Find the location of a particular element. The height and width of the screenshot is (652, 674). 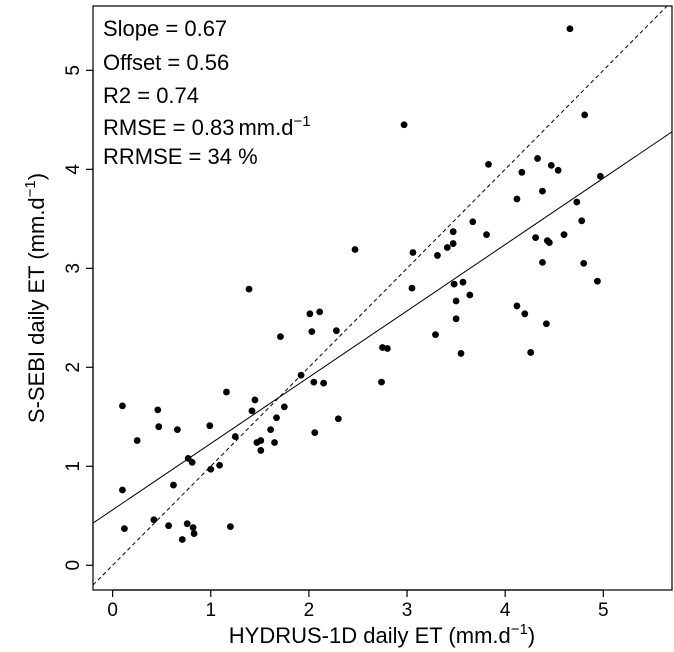

x-axis-title-sup: −1 is located at coordinates (519, 629).